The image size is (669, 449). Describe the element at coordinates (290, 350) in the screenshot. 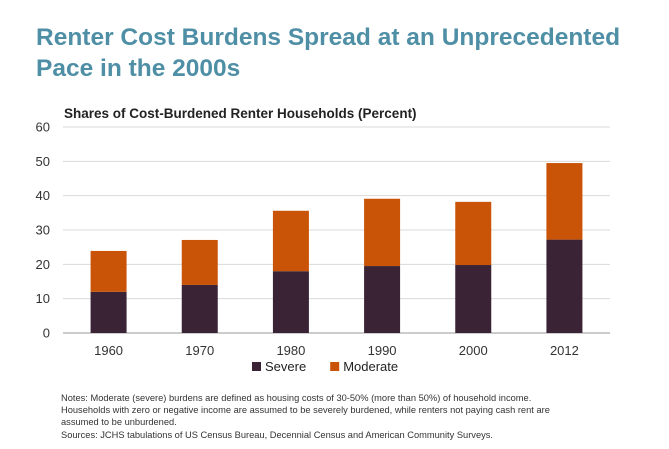

I see `x-tick-label: 1980` at that location.